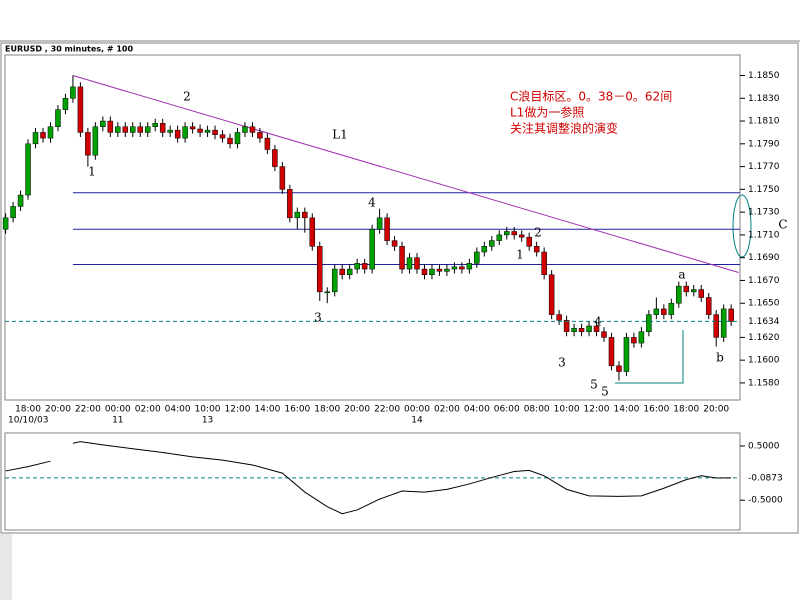  I want to click on window-edge, so click(400, 41).